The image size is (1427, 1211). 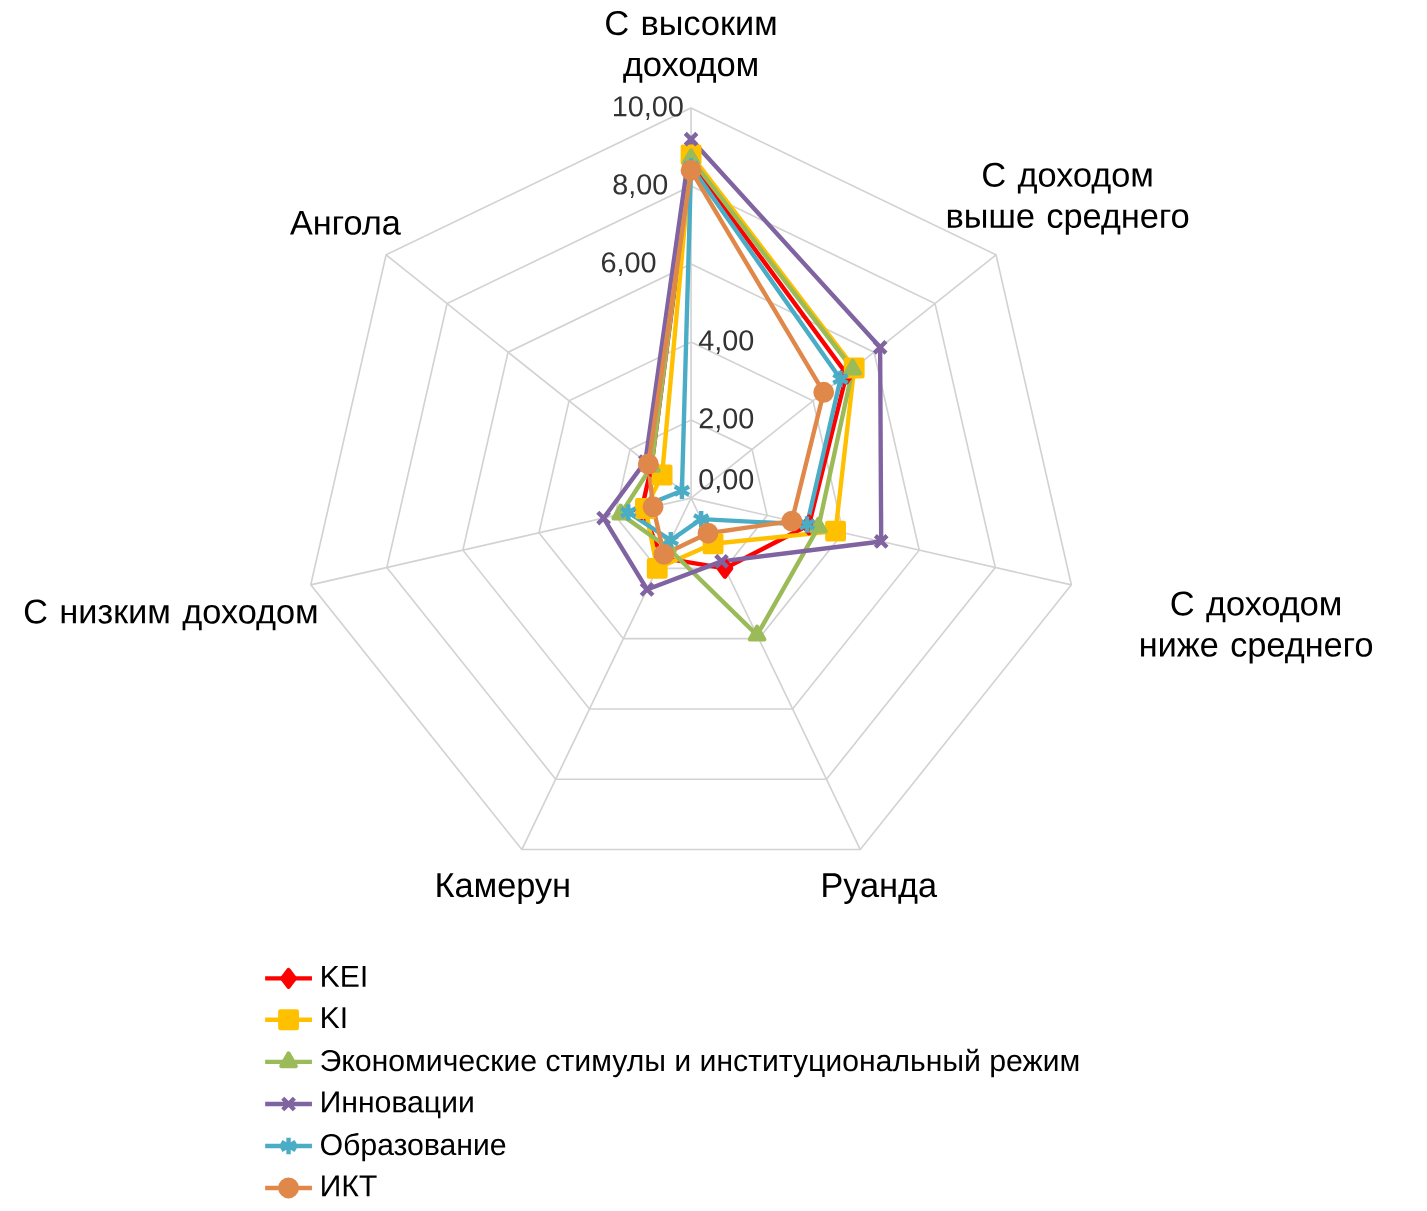 What do you see at coordinates (344, 976) in the screenshot?
I see `legend-label: KEI` at bounding box center [344, 976].